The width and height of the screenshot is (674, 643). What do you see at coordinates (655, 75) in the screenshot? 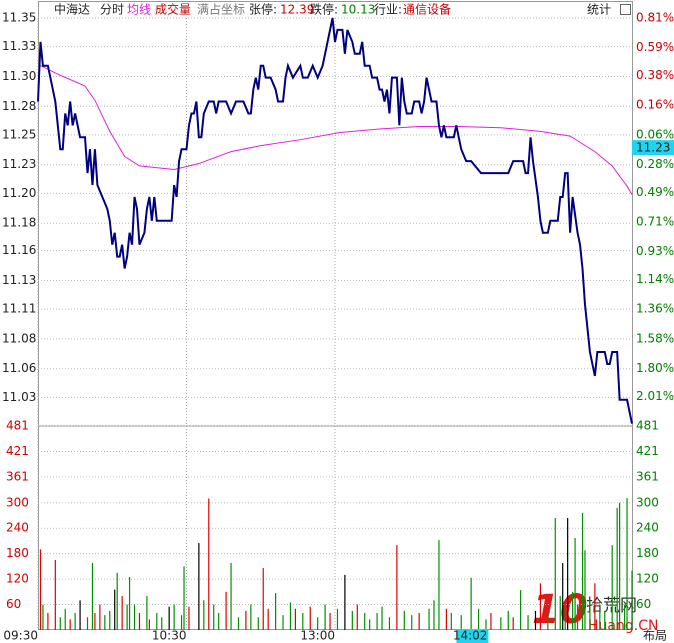
I see `y2-tick-label: 0.38%` at bounding box center [655, 75].